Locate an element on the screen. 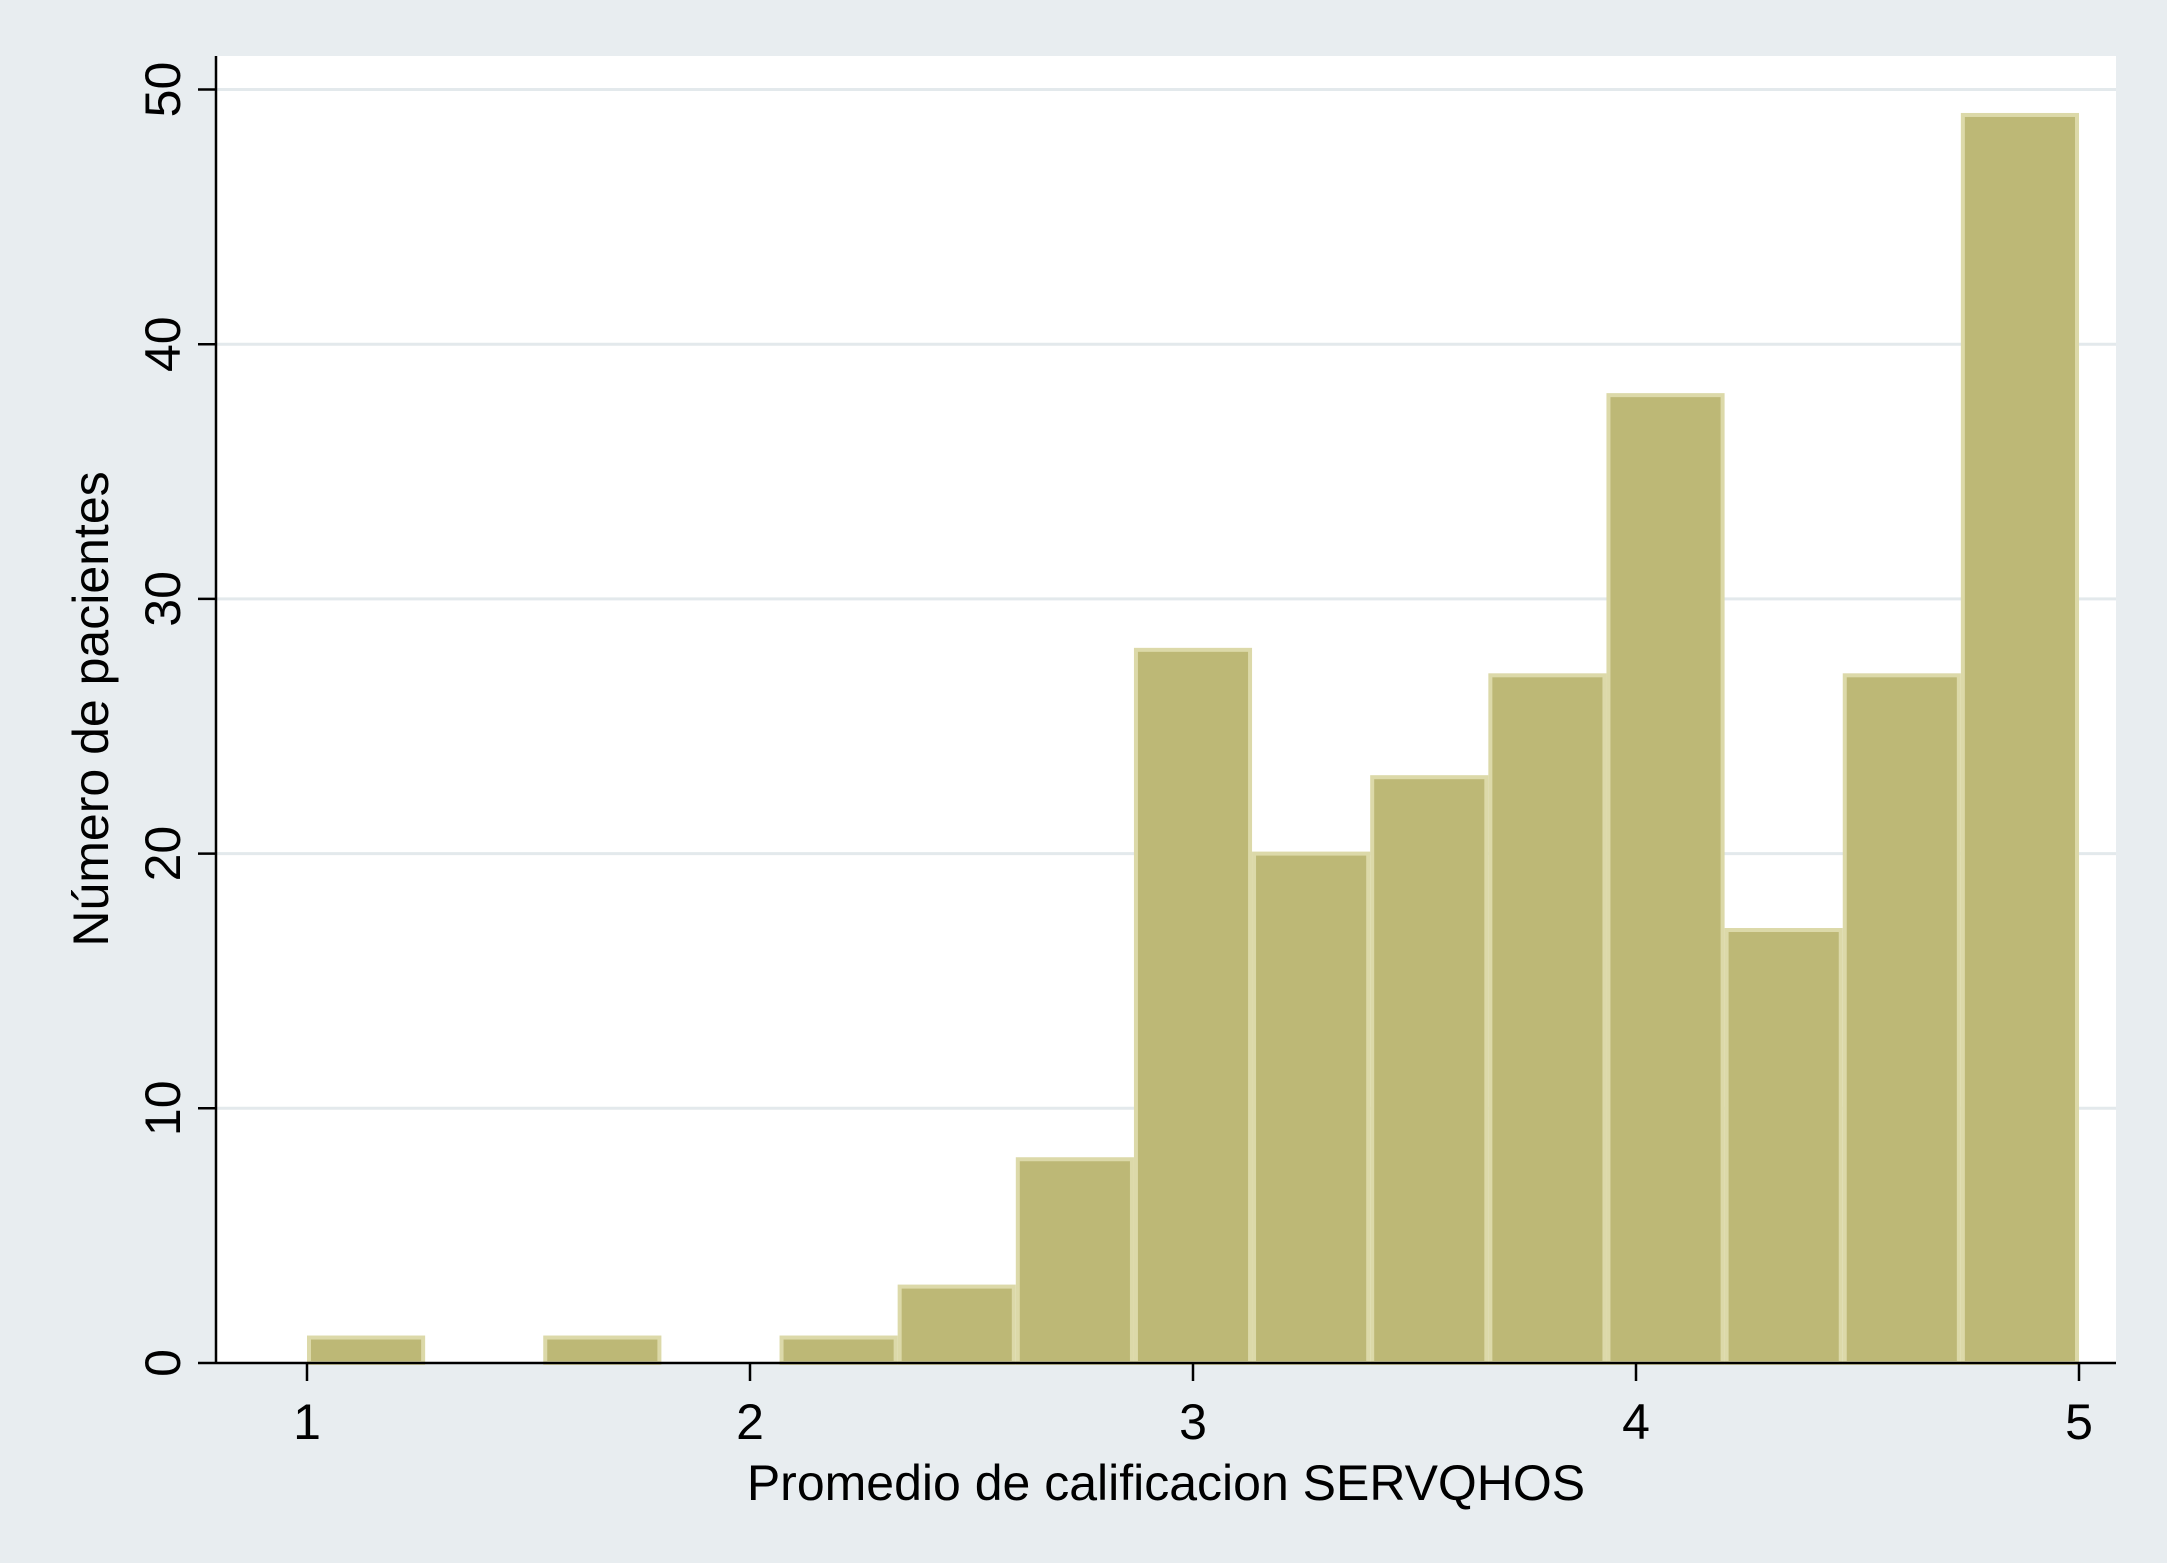 This screenshot has width=2167, height=1563. x-tick-label-1: 1 is located at coordinates (307, 1422).